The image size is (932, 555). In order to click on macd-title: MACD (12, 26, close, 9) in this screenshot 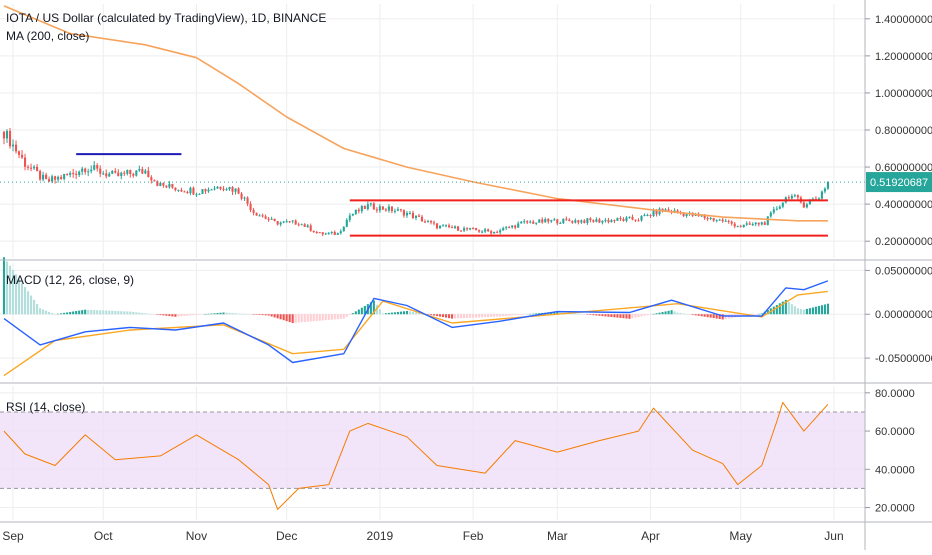, I will do `click(70, 280)`.